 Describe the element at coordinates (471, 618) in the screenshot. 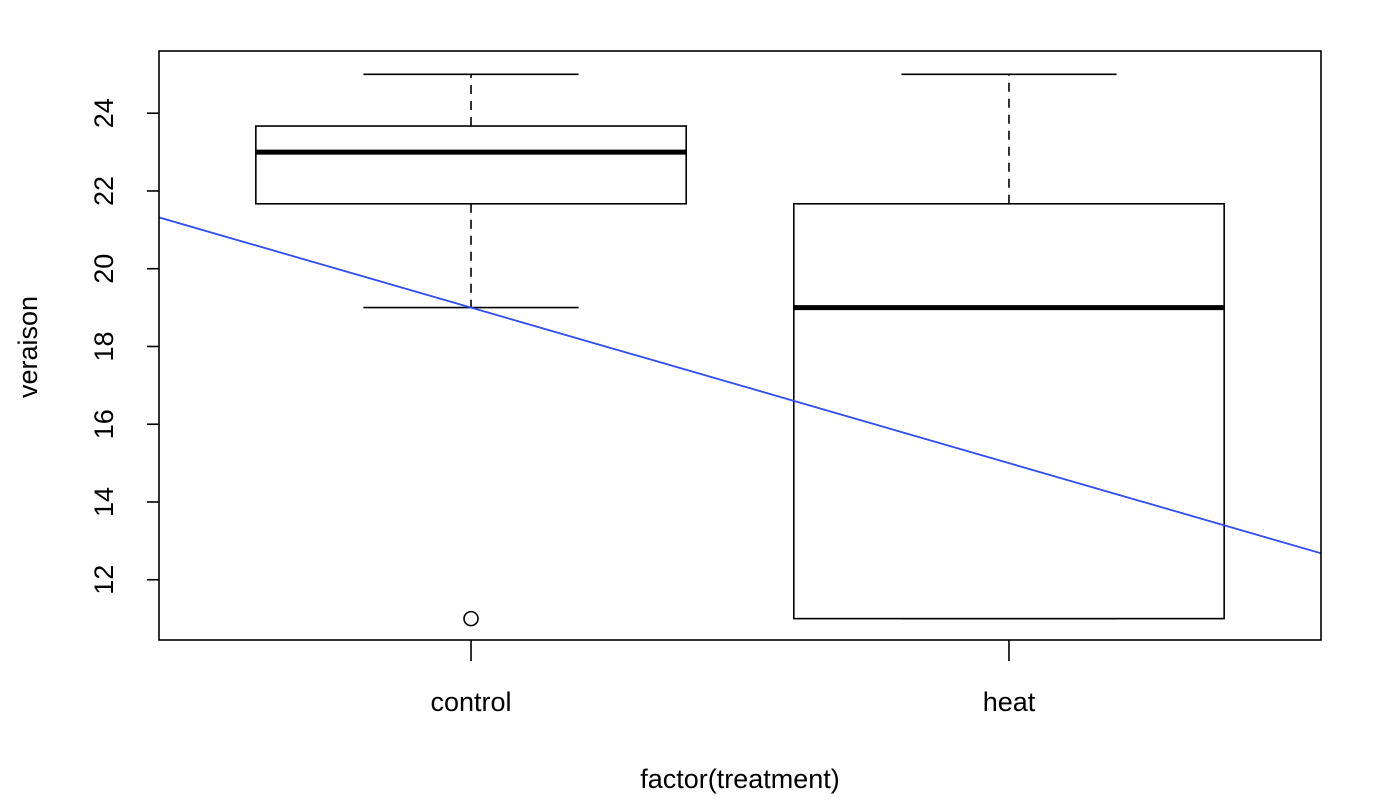

I see `outlier-point` at that location.